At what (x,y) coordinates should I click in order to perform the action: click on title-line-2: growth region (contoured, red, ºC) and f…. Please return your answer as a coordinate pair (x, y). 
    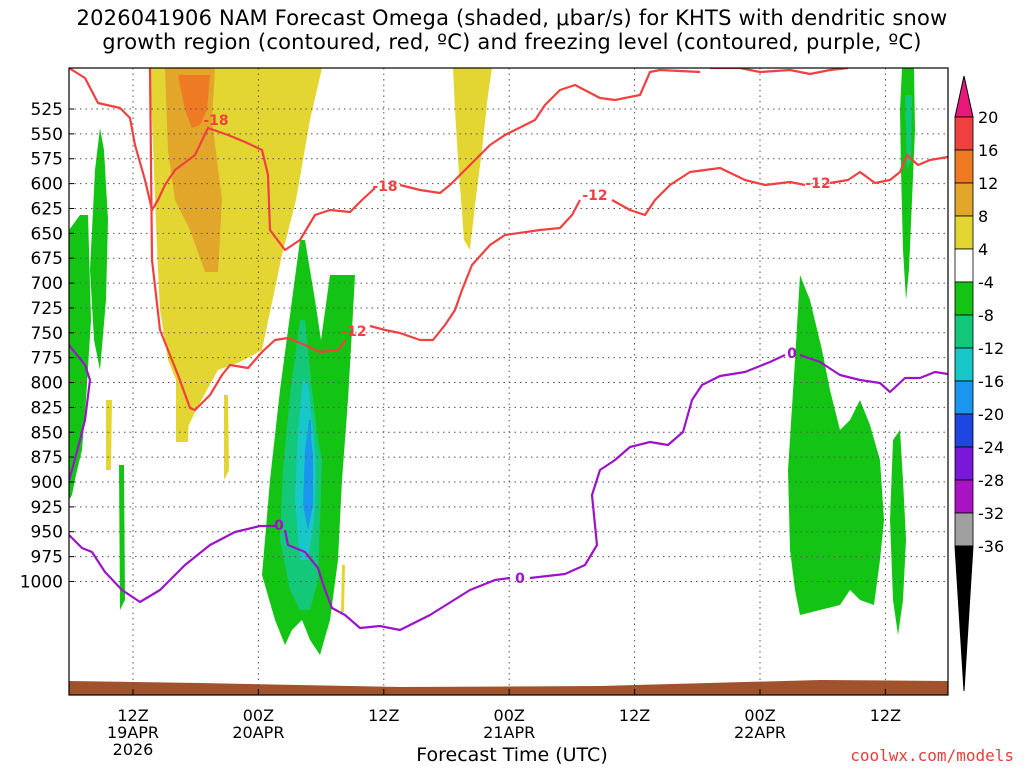
    Looking at the image, I should click on (512, 42).